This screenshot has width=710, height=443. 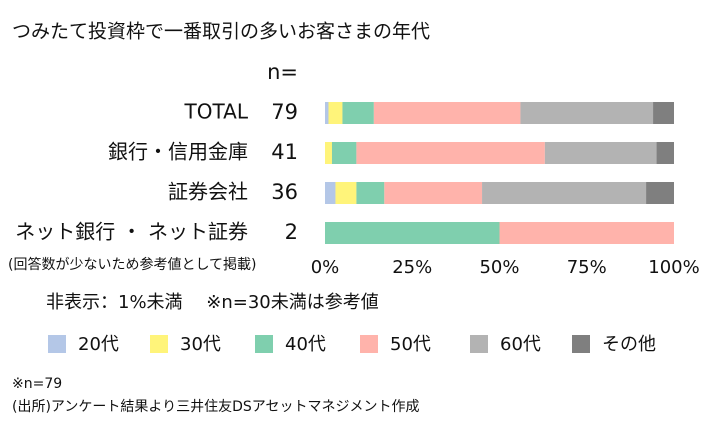 I want to click on legend-label: 30代, so click(x=200, y=344).